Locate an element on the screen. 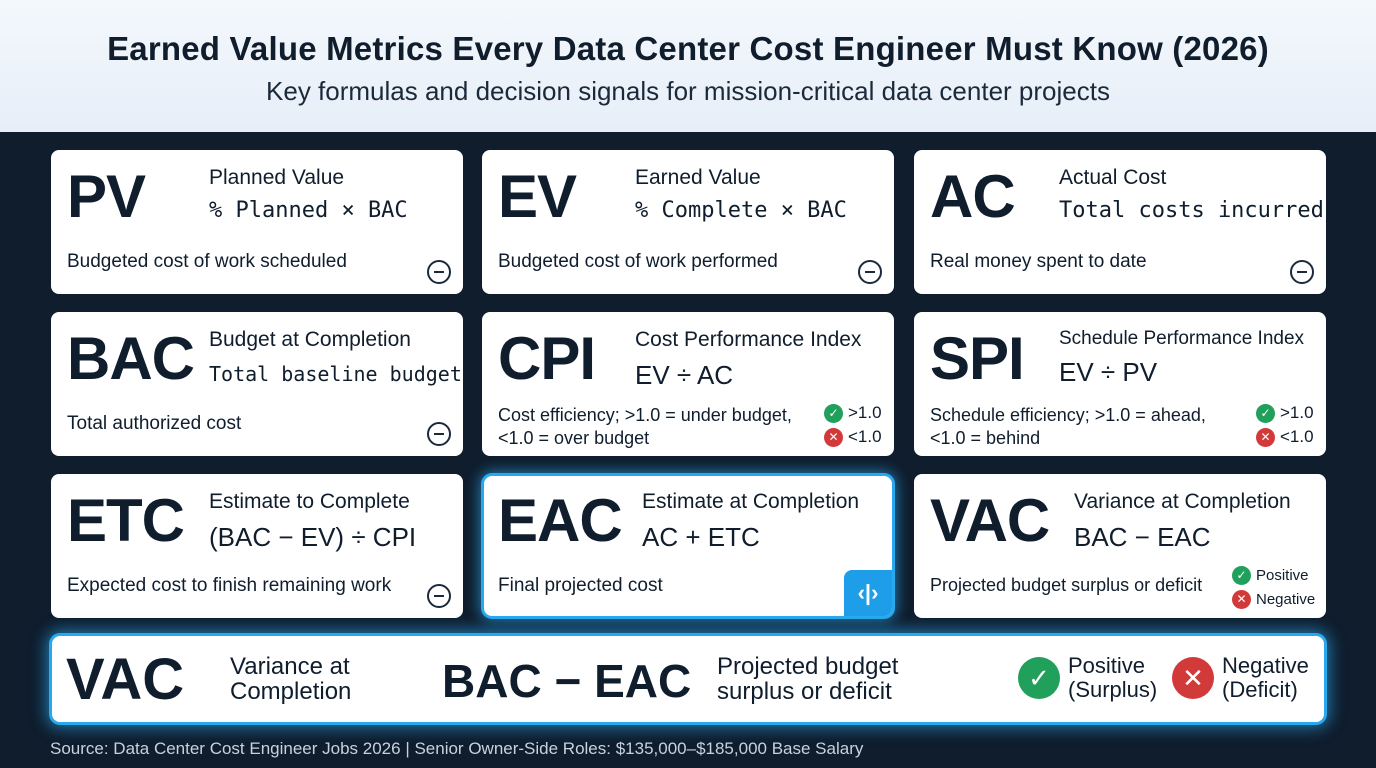 The image size is (1376, 768). card-formula: % Complete × BAC is located at coordinates (741, 210).